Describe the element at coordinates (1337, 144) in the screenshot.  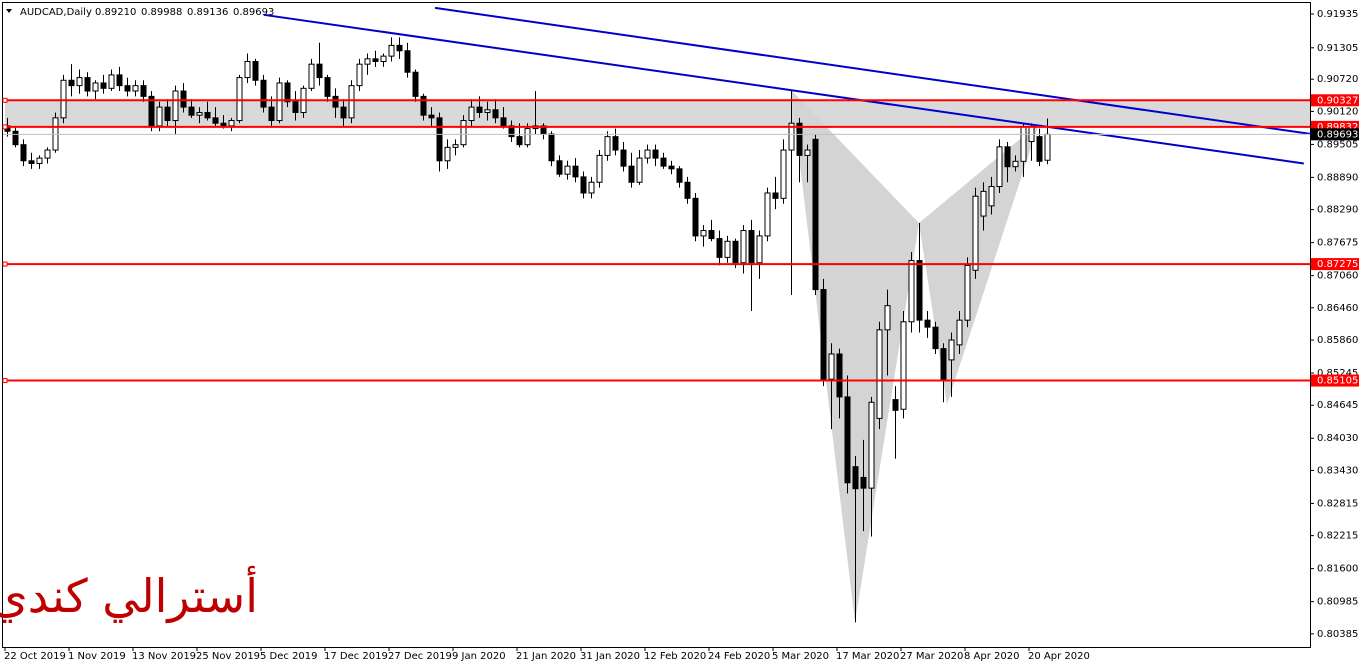
I see `y-tick-label: 0.89505` at that location.